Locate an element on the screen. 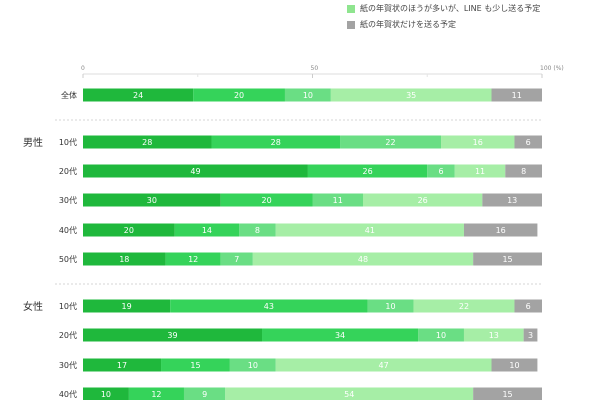  bar-segment-label: 3 is located at coordinates (530, 335).